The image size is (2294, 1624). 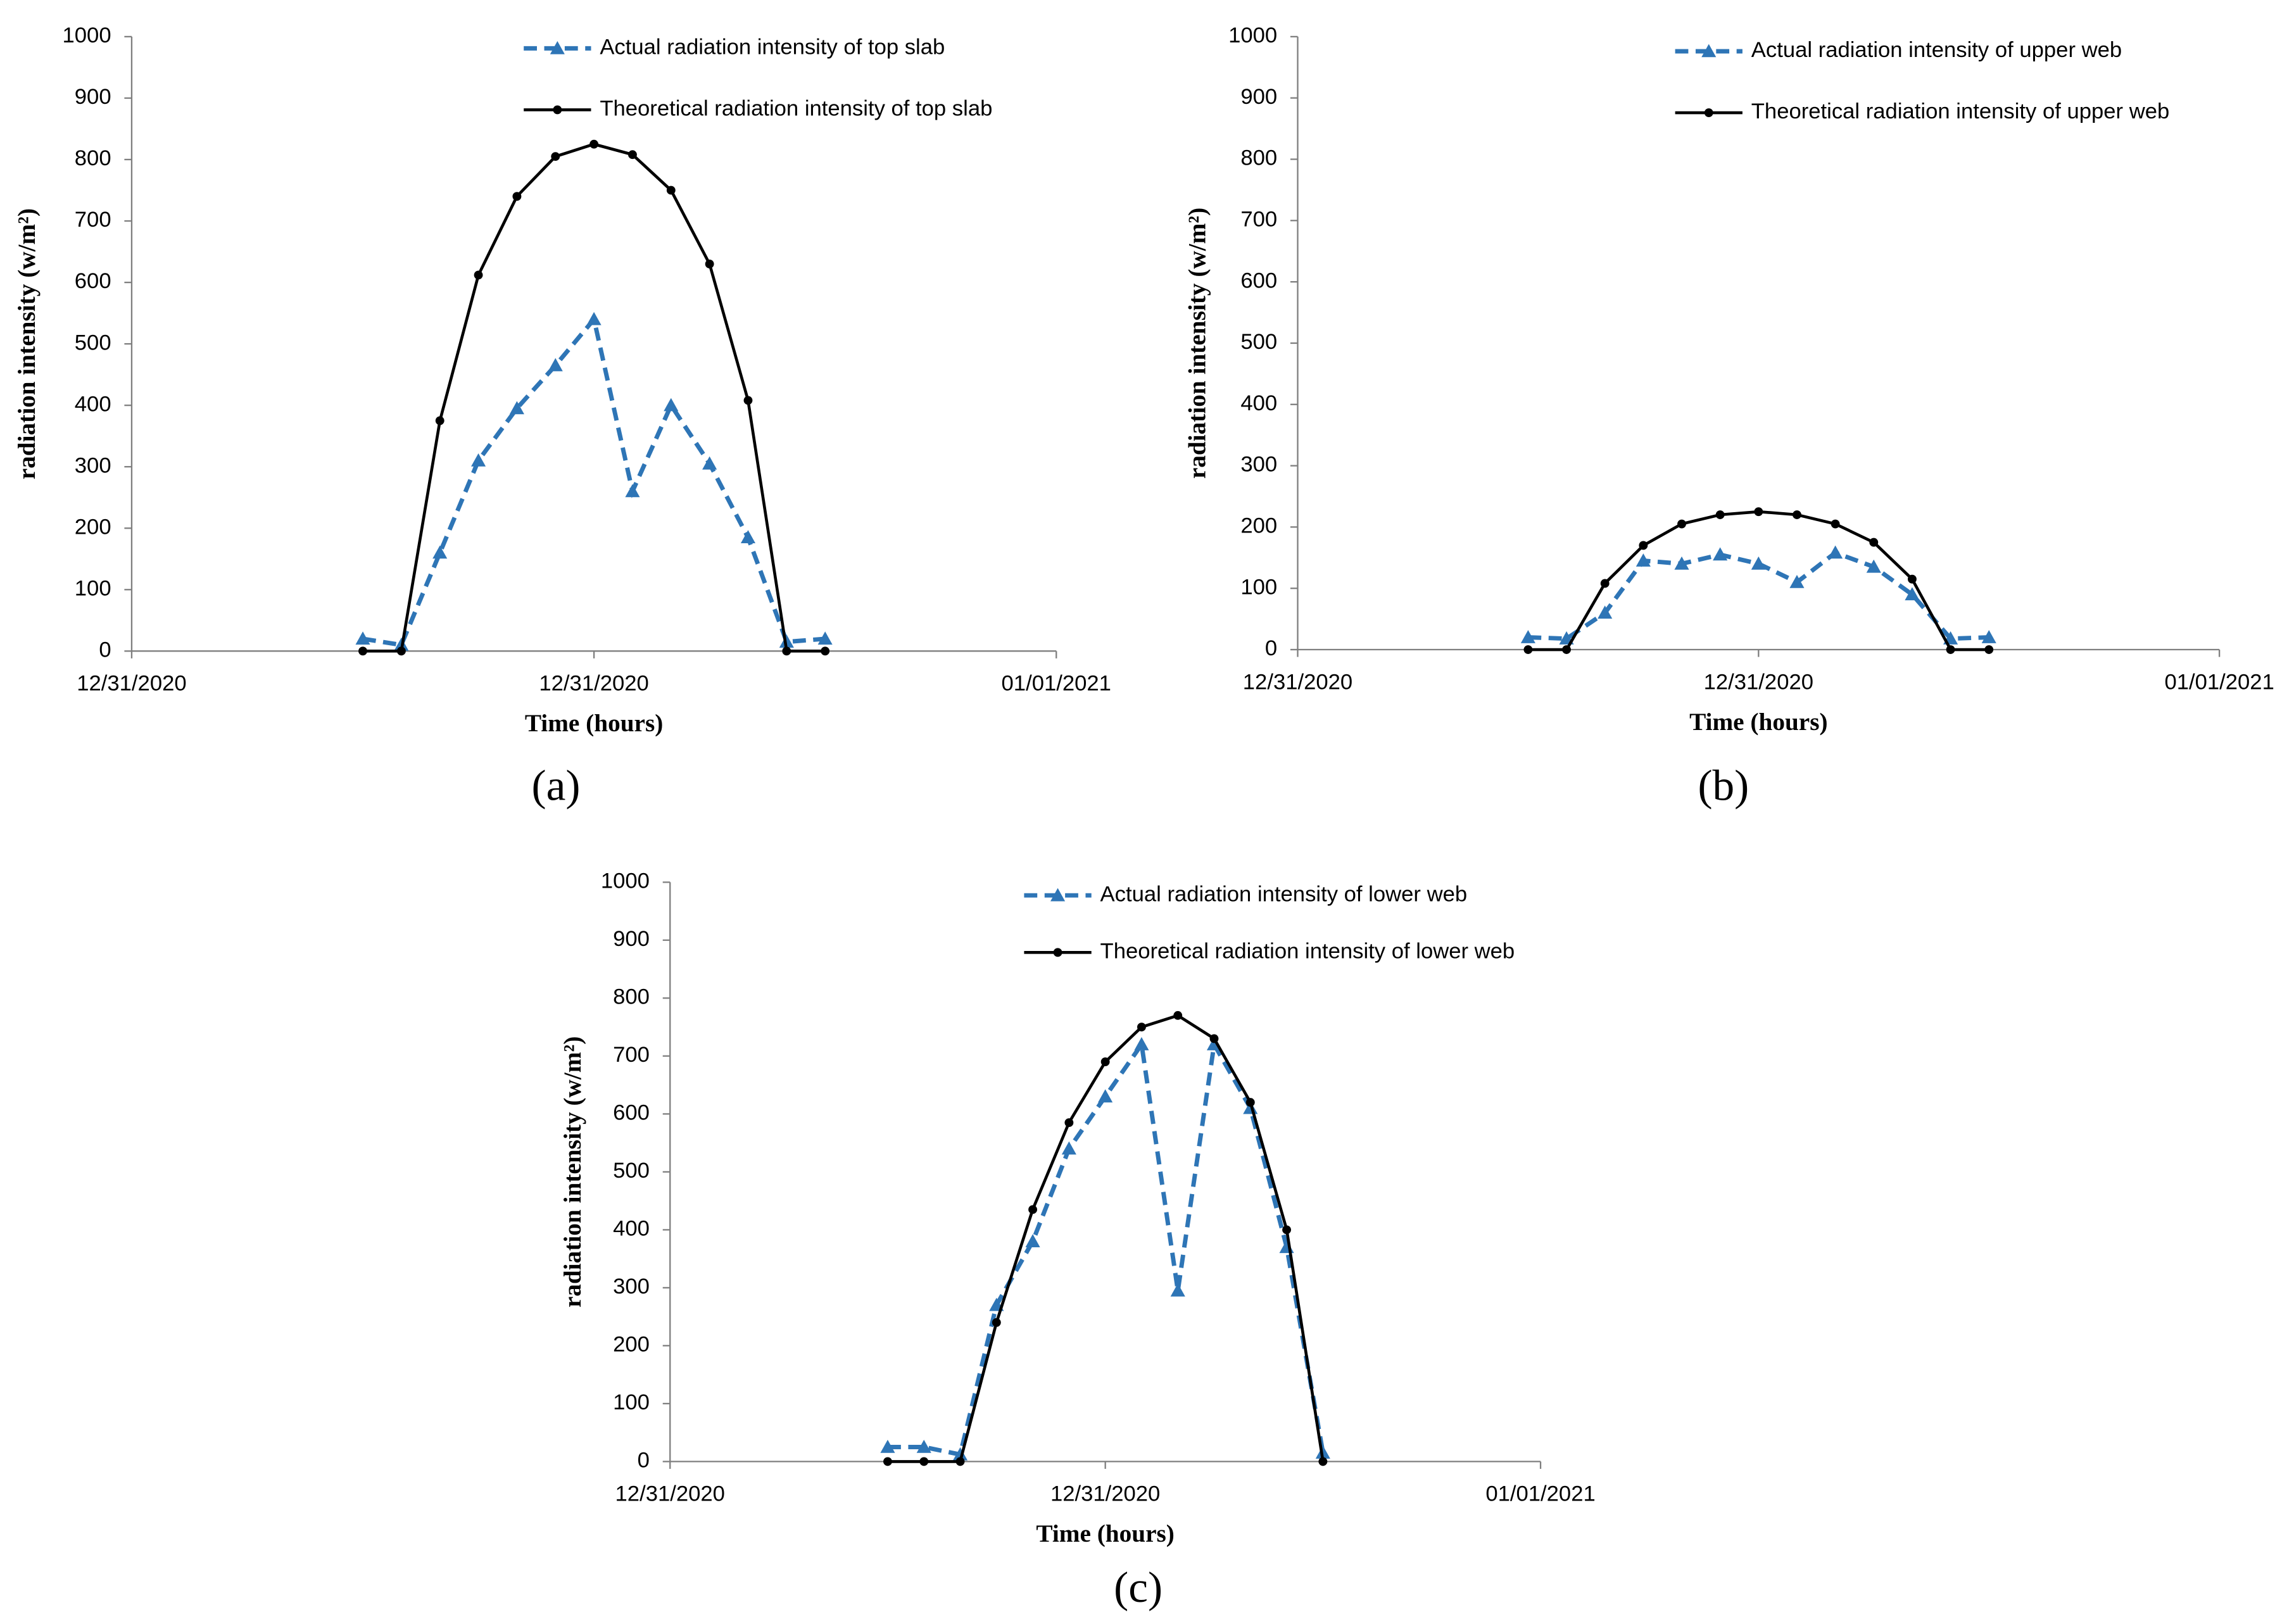 What do you see at coordinates (1258, 158) in the screenshot?
I see `y-tick-label: 800` at bounding box center [1258, 158].